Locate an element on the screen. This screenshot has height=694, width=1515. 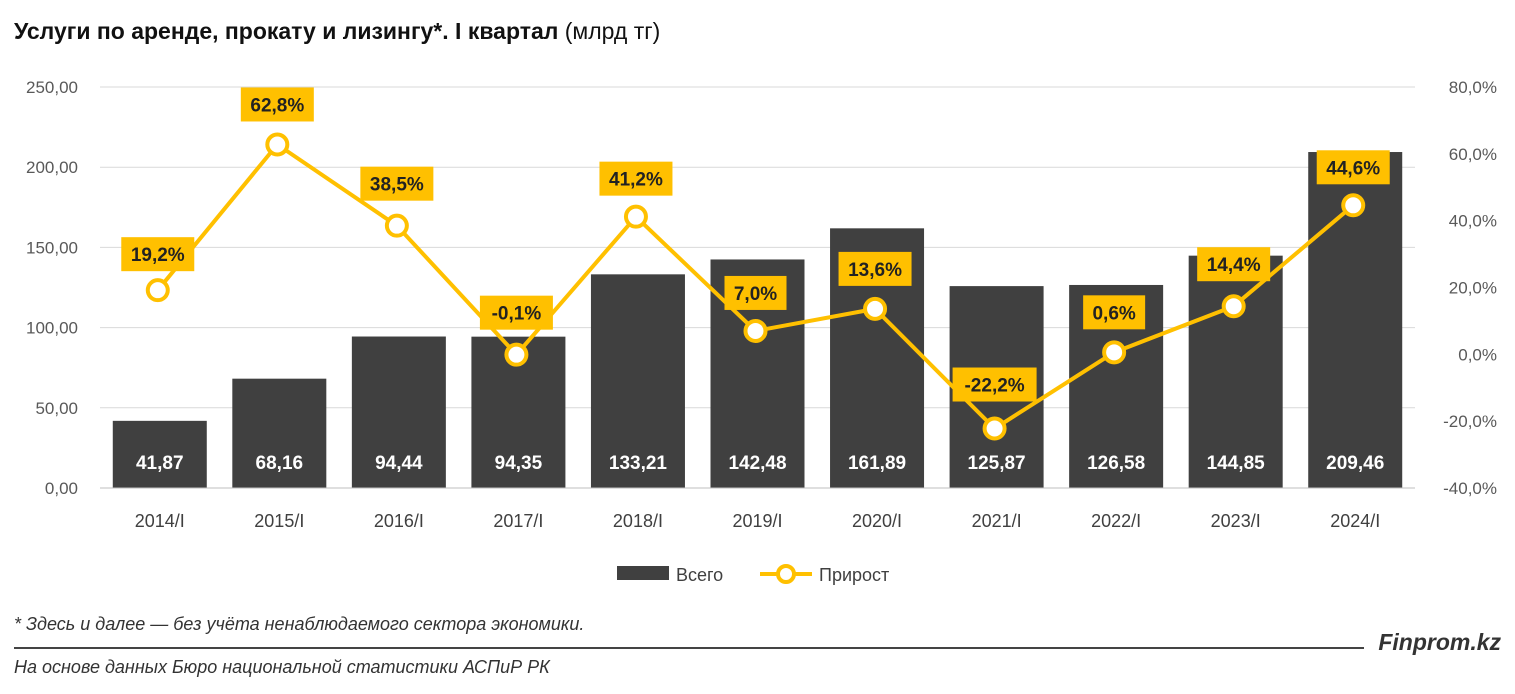
y-left-tick-label: 250,00 is located at coordinates (52, 87).